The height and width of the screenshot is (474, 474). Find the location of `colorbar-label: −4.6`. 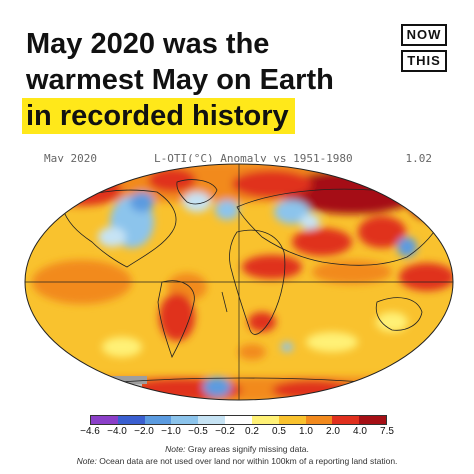

colorbar-label: −4.6 is located at coordinates (90, 431).